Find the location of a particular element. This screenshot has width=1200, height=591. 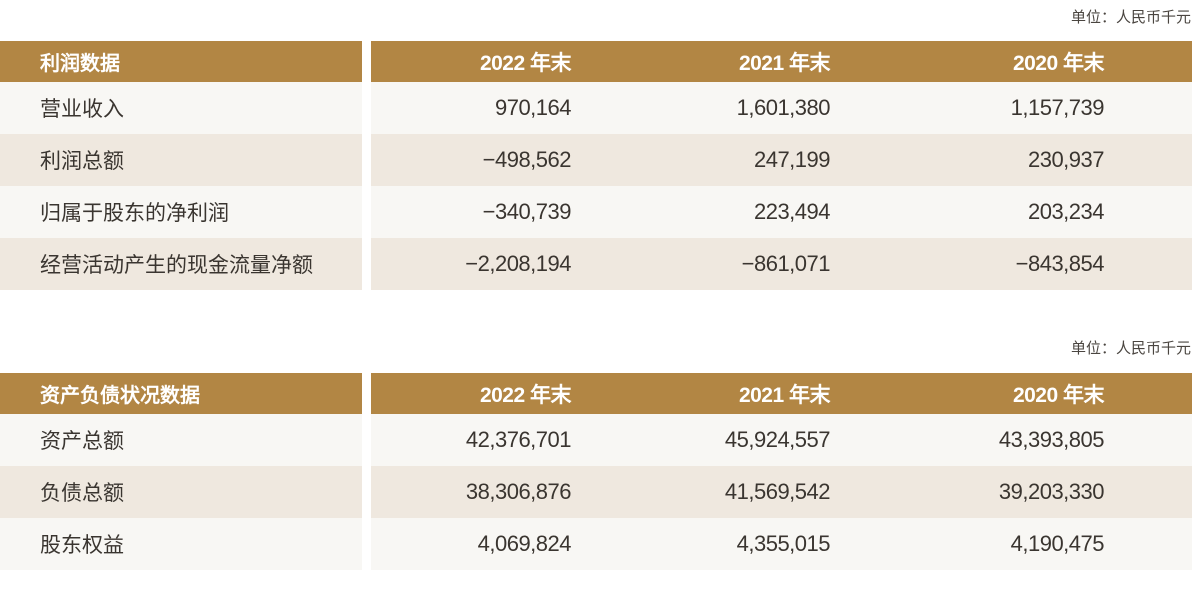

unit-label-balance: 单位：人民币千元 is located at coordinates (1130, 348).